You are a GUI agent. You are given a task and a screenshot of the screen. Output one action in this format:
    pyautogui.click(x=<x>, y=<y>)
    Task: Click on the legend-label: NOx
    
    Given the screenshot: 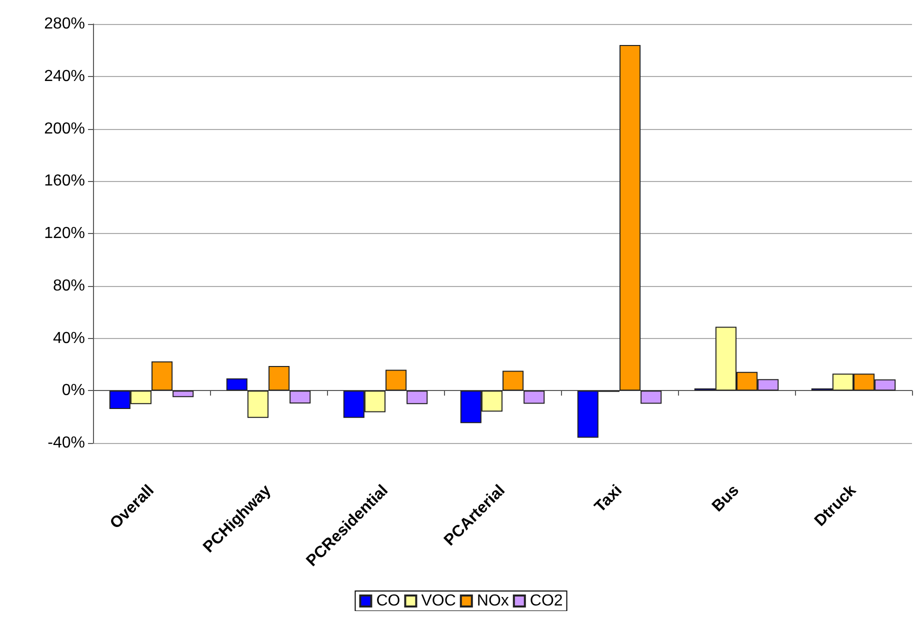 What is the action you would take?
    pyautogui.click(x=492, y=601)
    